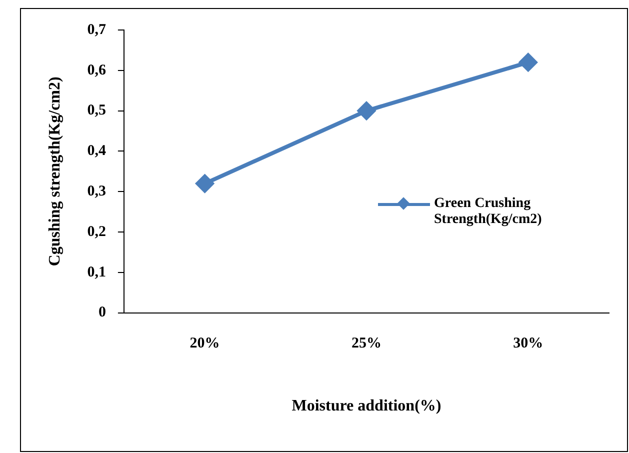  Describe the element at coordinates (488, 212) in the screenshot. I see `legend-label: Green Crushing Strength(Kg/cm2)` at that location.